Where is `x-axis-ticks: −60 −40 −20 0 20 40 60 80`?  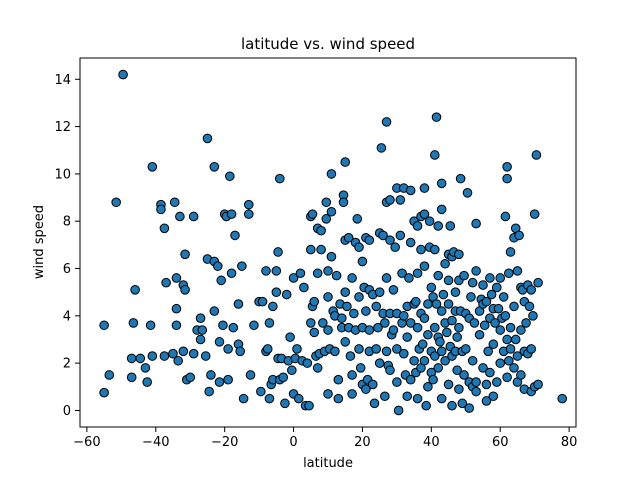
x-axis-ticks: −60 −40 −20 0 20 40 60 80 is located at coordinates (325, 438).